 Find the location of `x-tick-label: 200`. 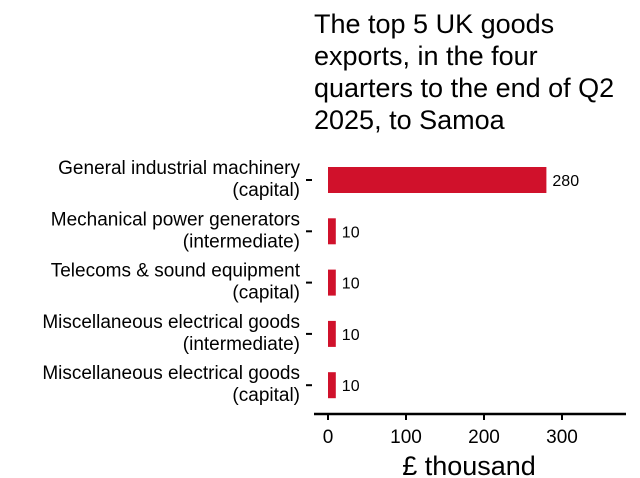

x-tick-label: 200 is located at coordinates (484, 437).